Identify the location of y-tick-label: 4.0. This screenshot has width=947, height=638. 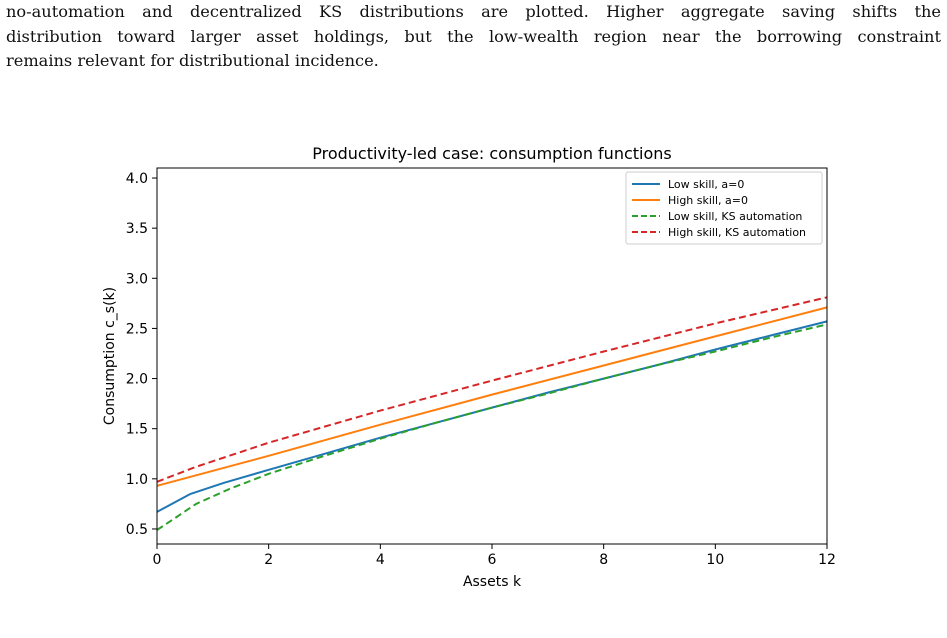
(137, 179).